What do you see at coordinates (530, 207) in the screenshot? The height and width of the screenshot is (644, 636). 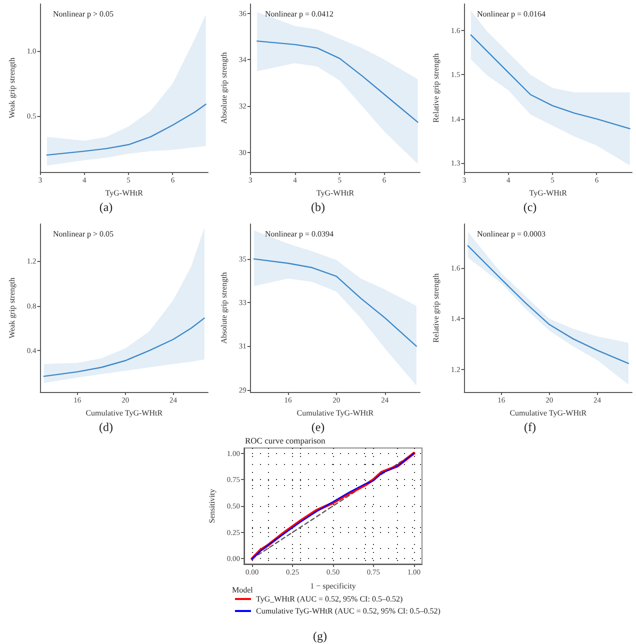 I see `text: (c)` at bounding box center [530, 207].